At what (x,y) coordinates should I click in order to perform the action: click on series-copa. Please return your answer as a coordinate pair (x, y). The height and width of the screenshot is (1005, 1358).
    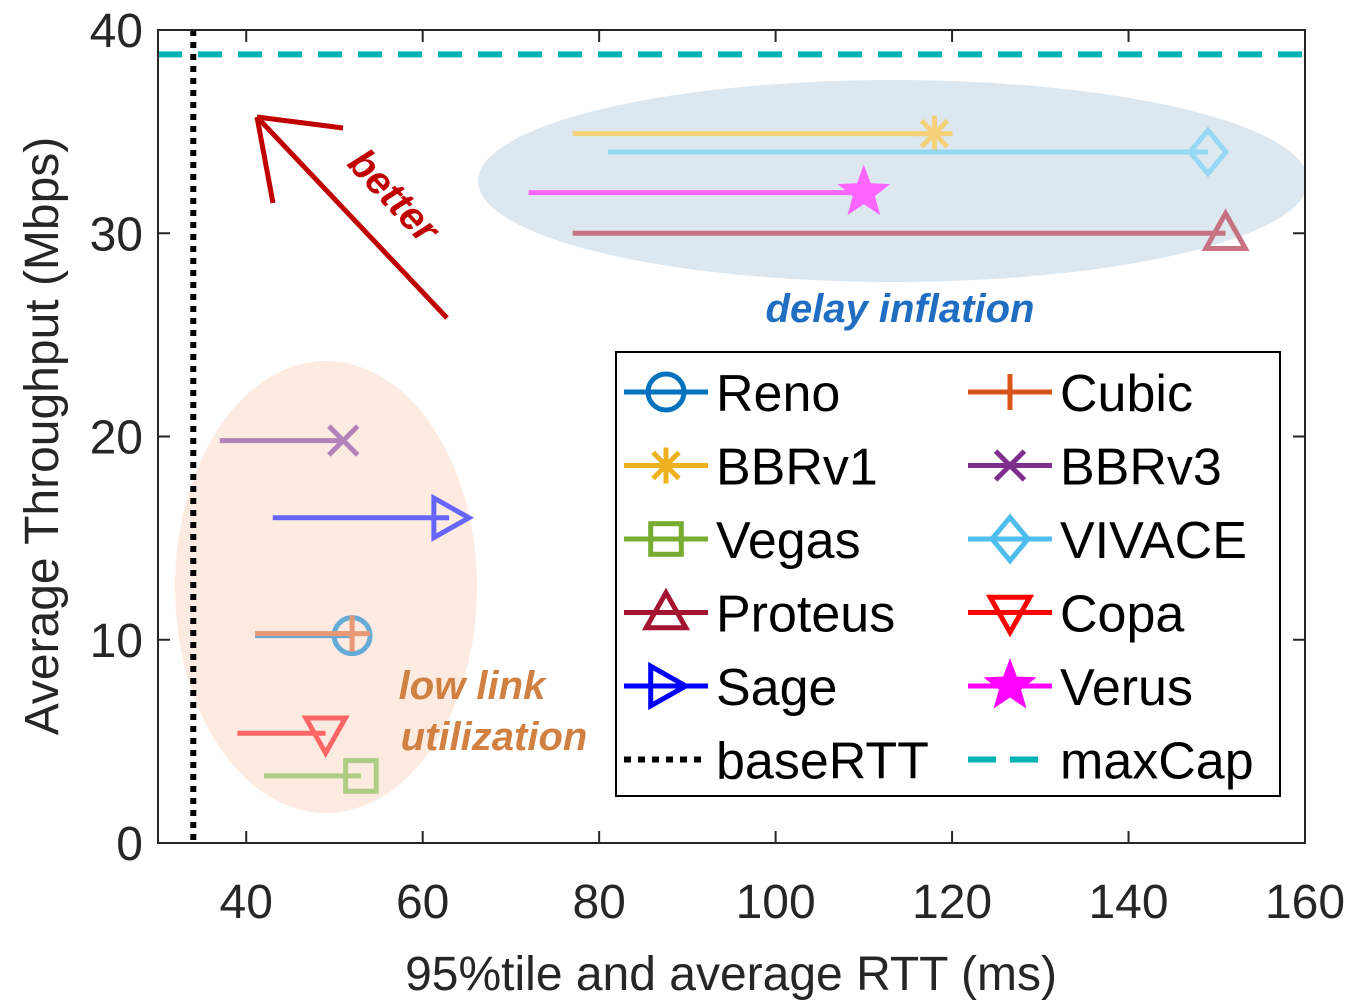
    Looking at the image, I should click on (293, 737).